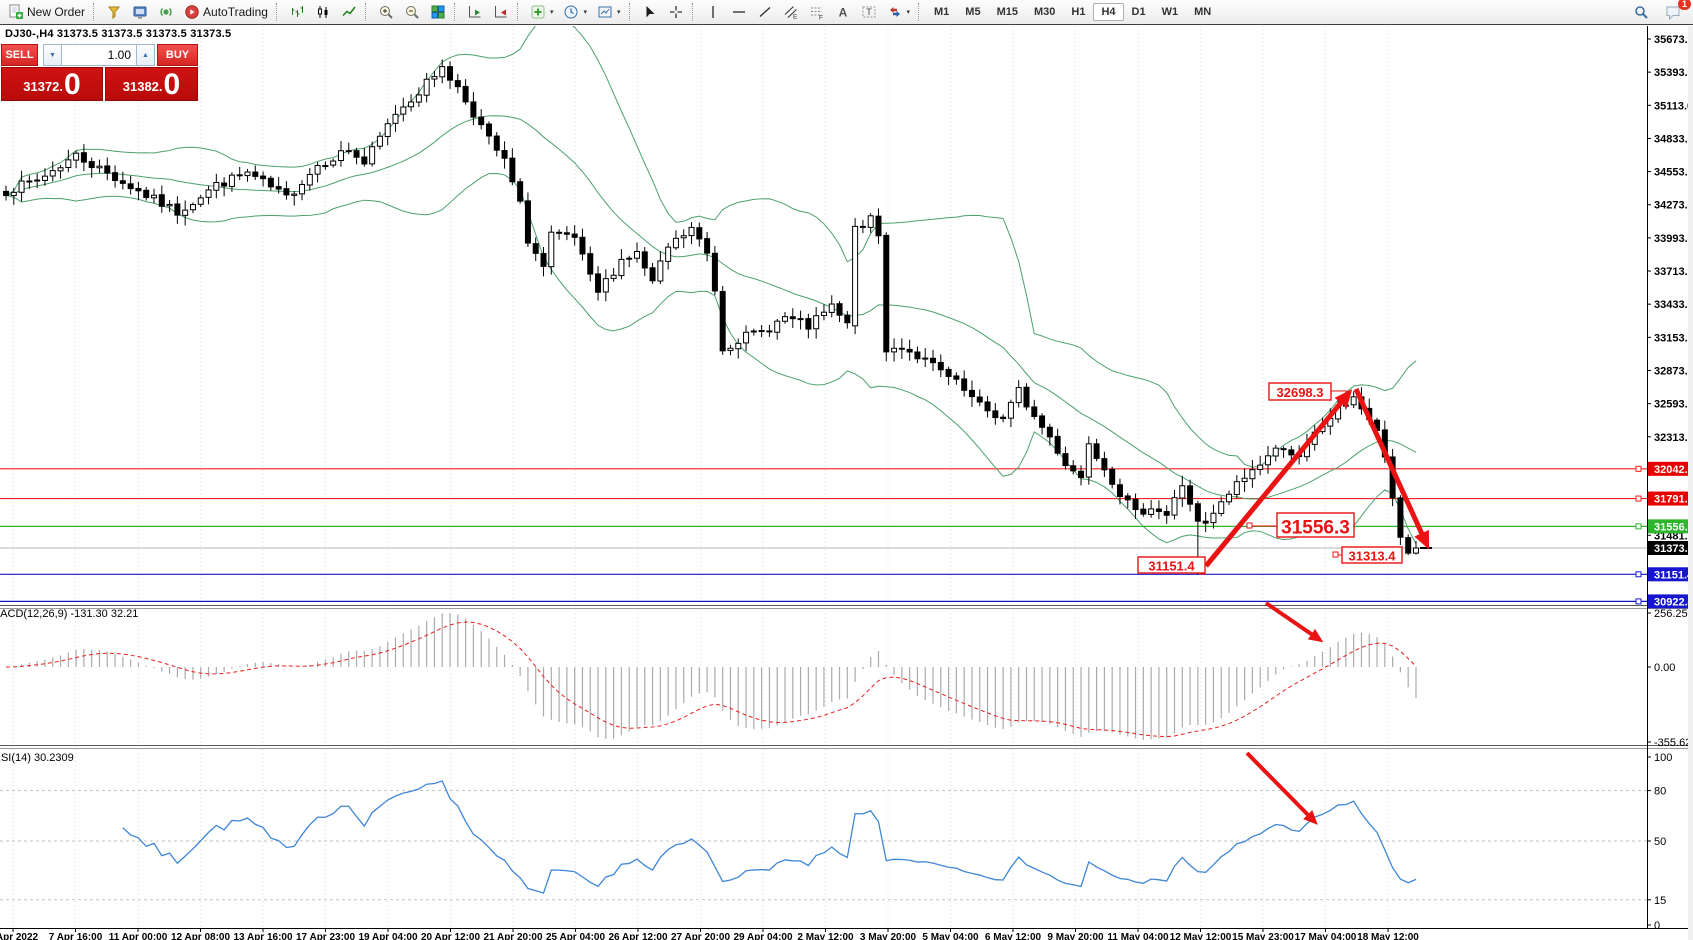 The width and height of the screenshot is (1693, 940). What do you see at coordinates (763, 936) in the screenshot?
I see `svg-text: 29 Apr 04:00` at bounding box center [763, 936].